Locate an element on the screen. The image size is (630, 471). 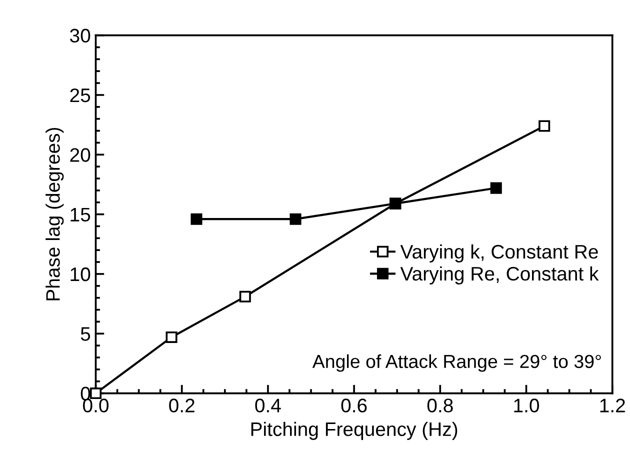
x-tick-label: 0.8 is located at coordinates (440, 405).